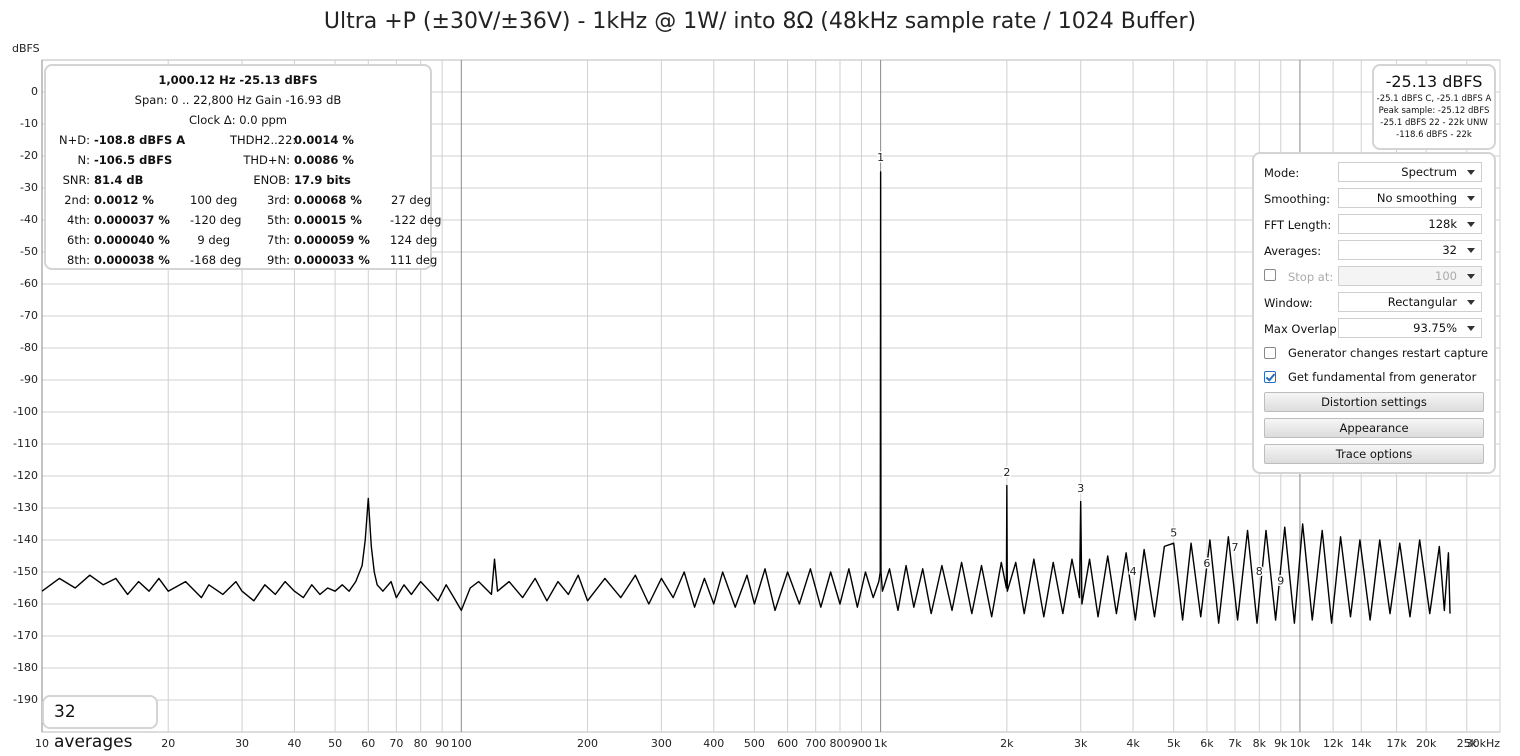 The height and width of the screenshot is (756, 1520). I want to click on checkbox-label: Get fundamental from generator, so click(1382, 377).